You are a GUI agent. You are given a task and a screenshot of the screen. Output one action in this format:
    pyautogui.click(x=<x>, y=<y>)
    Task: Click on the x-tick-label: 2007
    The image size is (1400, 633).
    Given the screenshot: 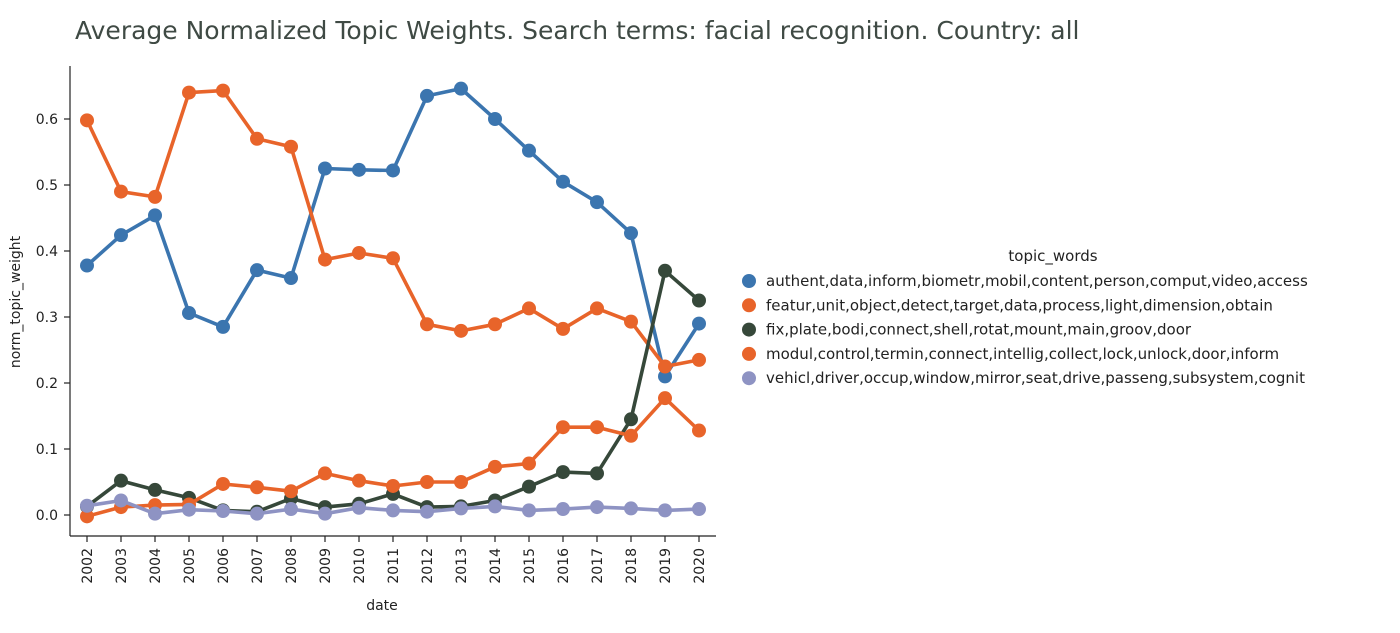 What is the action you would take?
    pyautogui.click(x=258, y=566)
    